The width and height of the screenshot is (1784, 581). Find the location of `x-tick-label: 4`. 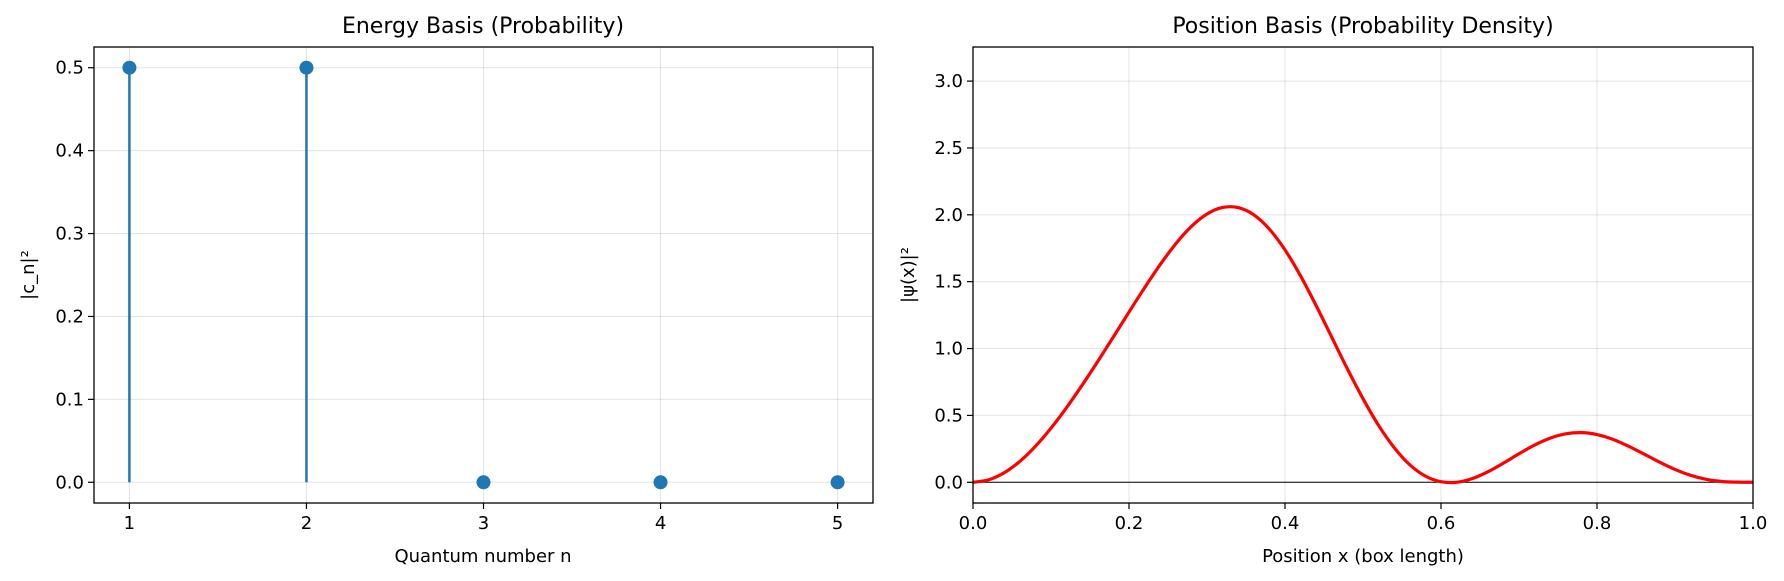

x-tick-label: 4 is located at coordinates (660, 523).